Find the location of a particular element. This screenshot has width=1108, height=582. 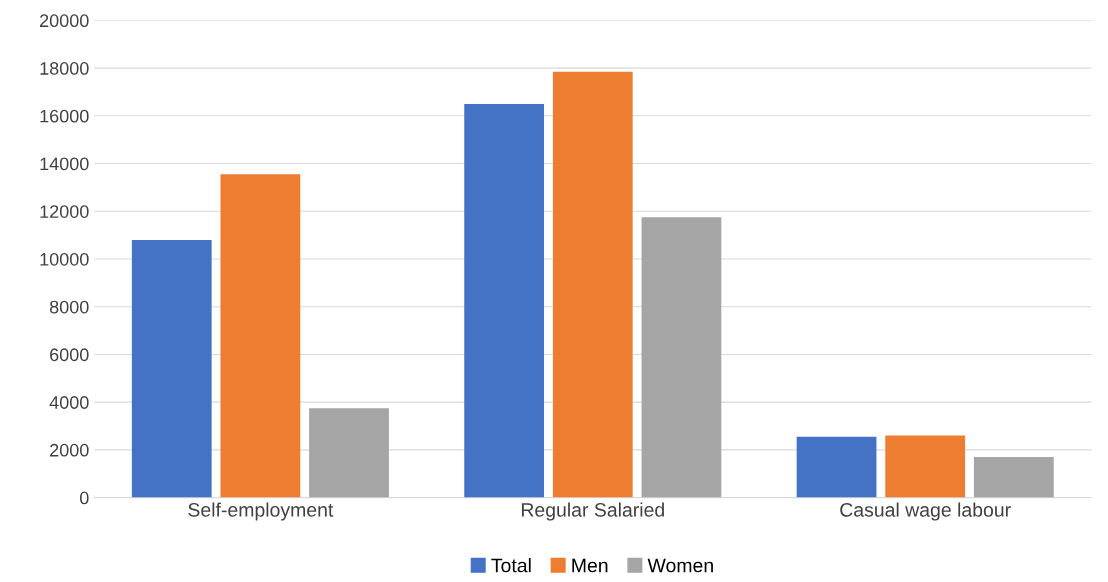

x-tick-label: Self-employment is located at coordinates (261, 511).